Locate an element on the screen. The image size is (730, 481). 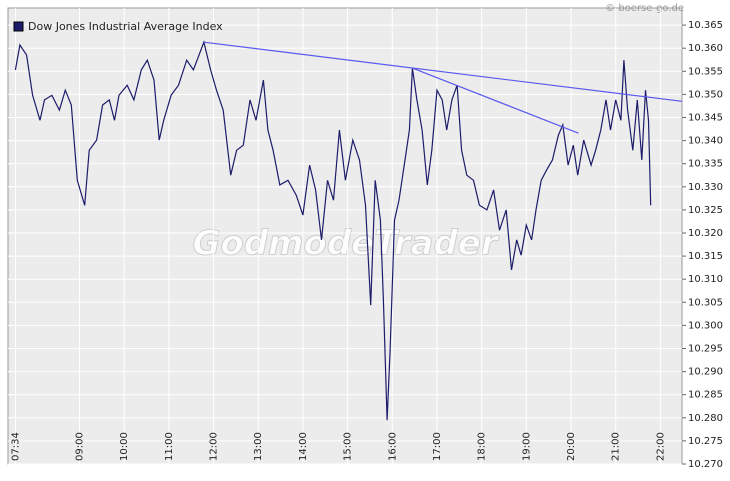
y-tick-label: 10.320 is located at coordinates (705, 233).